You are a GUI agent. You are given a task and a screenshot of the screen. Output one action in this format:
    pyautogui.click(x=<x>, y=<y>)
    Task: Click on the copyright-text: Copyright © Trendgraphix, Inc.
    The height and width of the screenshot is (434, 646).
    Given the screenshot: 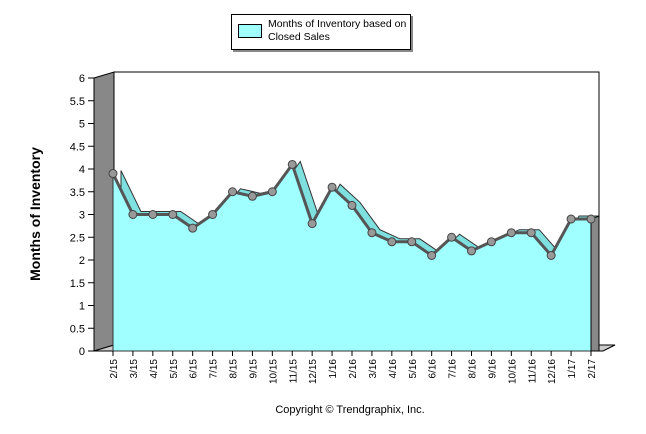 What is the action you would take?
    pyautogui.click(x=350, y=410)
    